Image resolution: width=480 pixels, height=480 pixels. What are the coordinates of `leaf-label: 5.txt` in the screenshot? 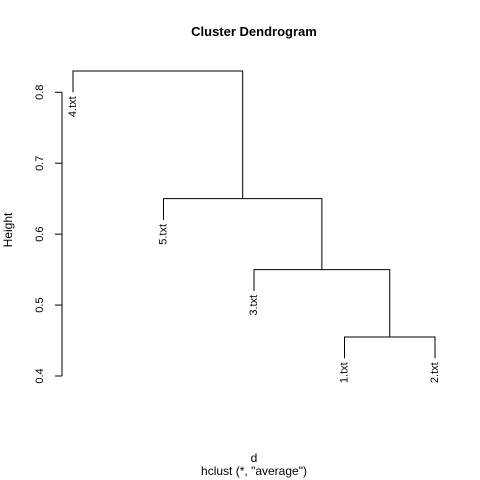 It's located at (164, 234).